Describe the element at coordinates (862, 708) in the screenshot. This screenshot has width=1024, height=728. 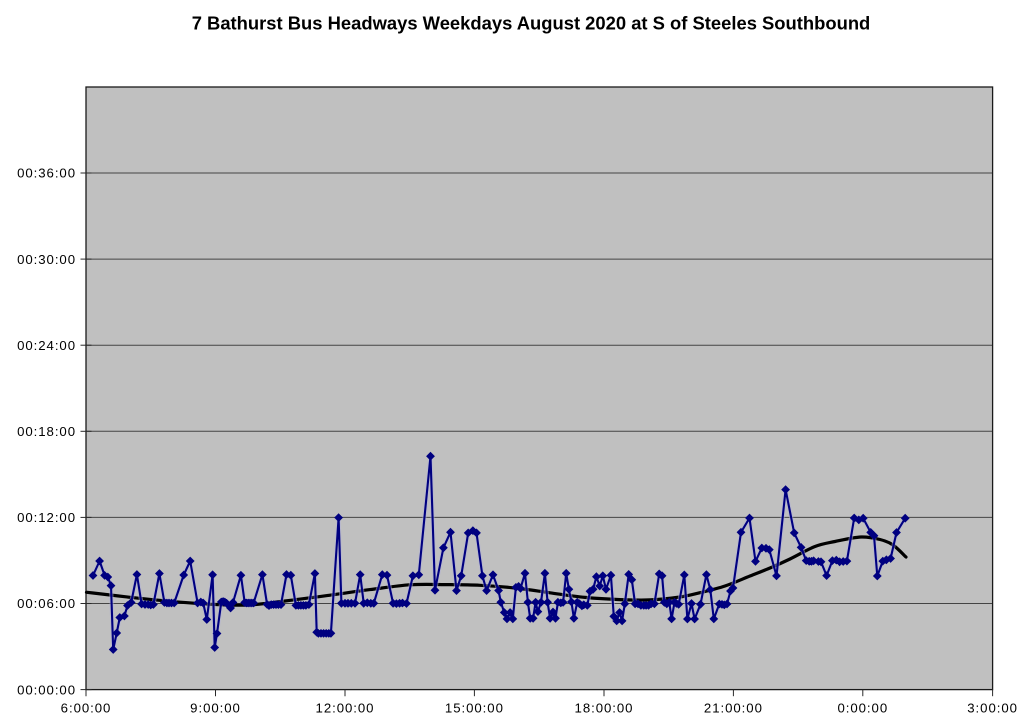
I see `svg-text: 0:00:00` at that location.